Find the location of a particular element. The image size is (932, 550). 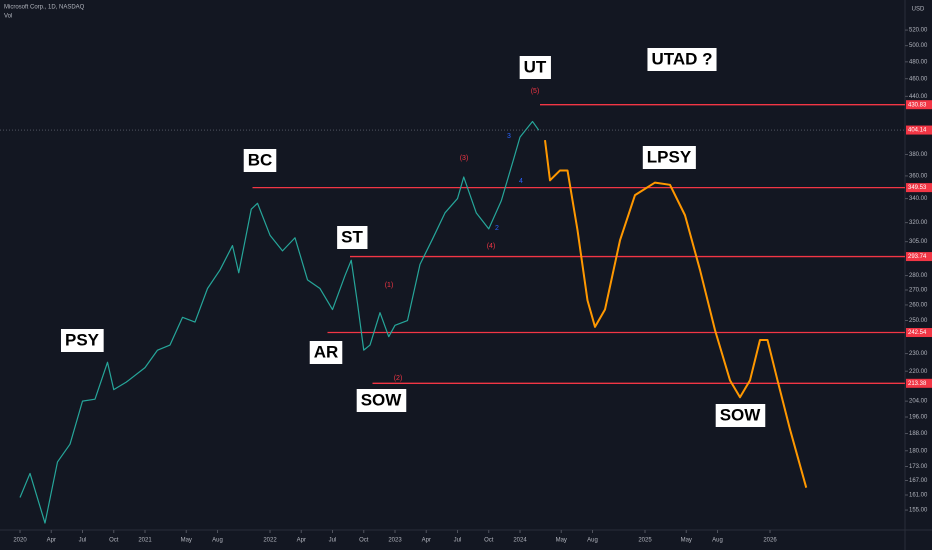

level-label: 293.74 is located at coordinates (917, 257).